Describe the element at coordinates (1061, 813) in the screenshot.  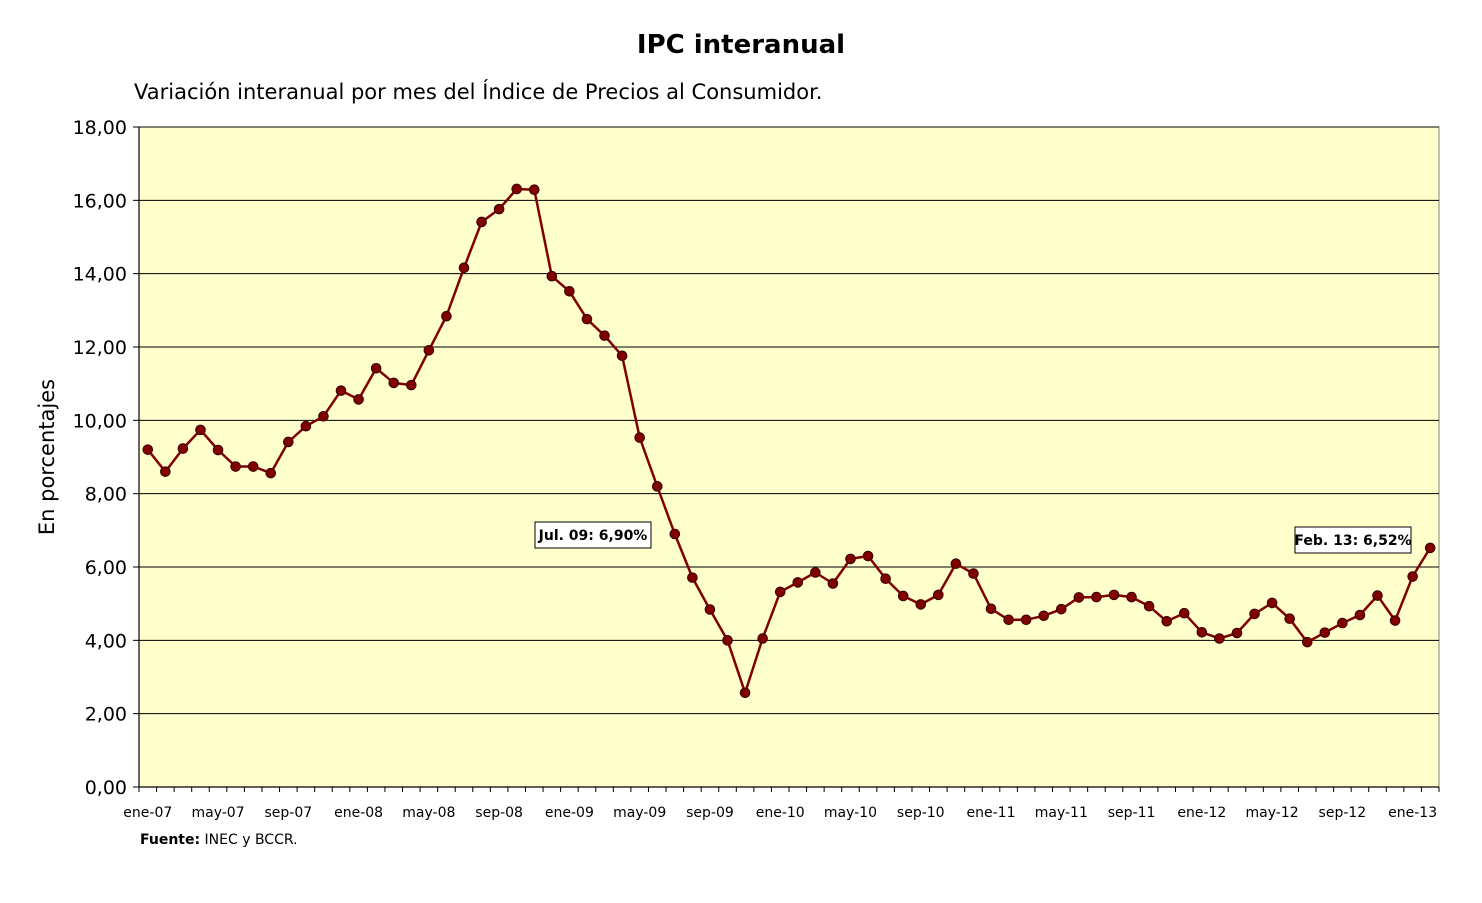
I see `x-tick-label: may-11` at that location.